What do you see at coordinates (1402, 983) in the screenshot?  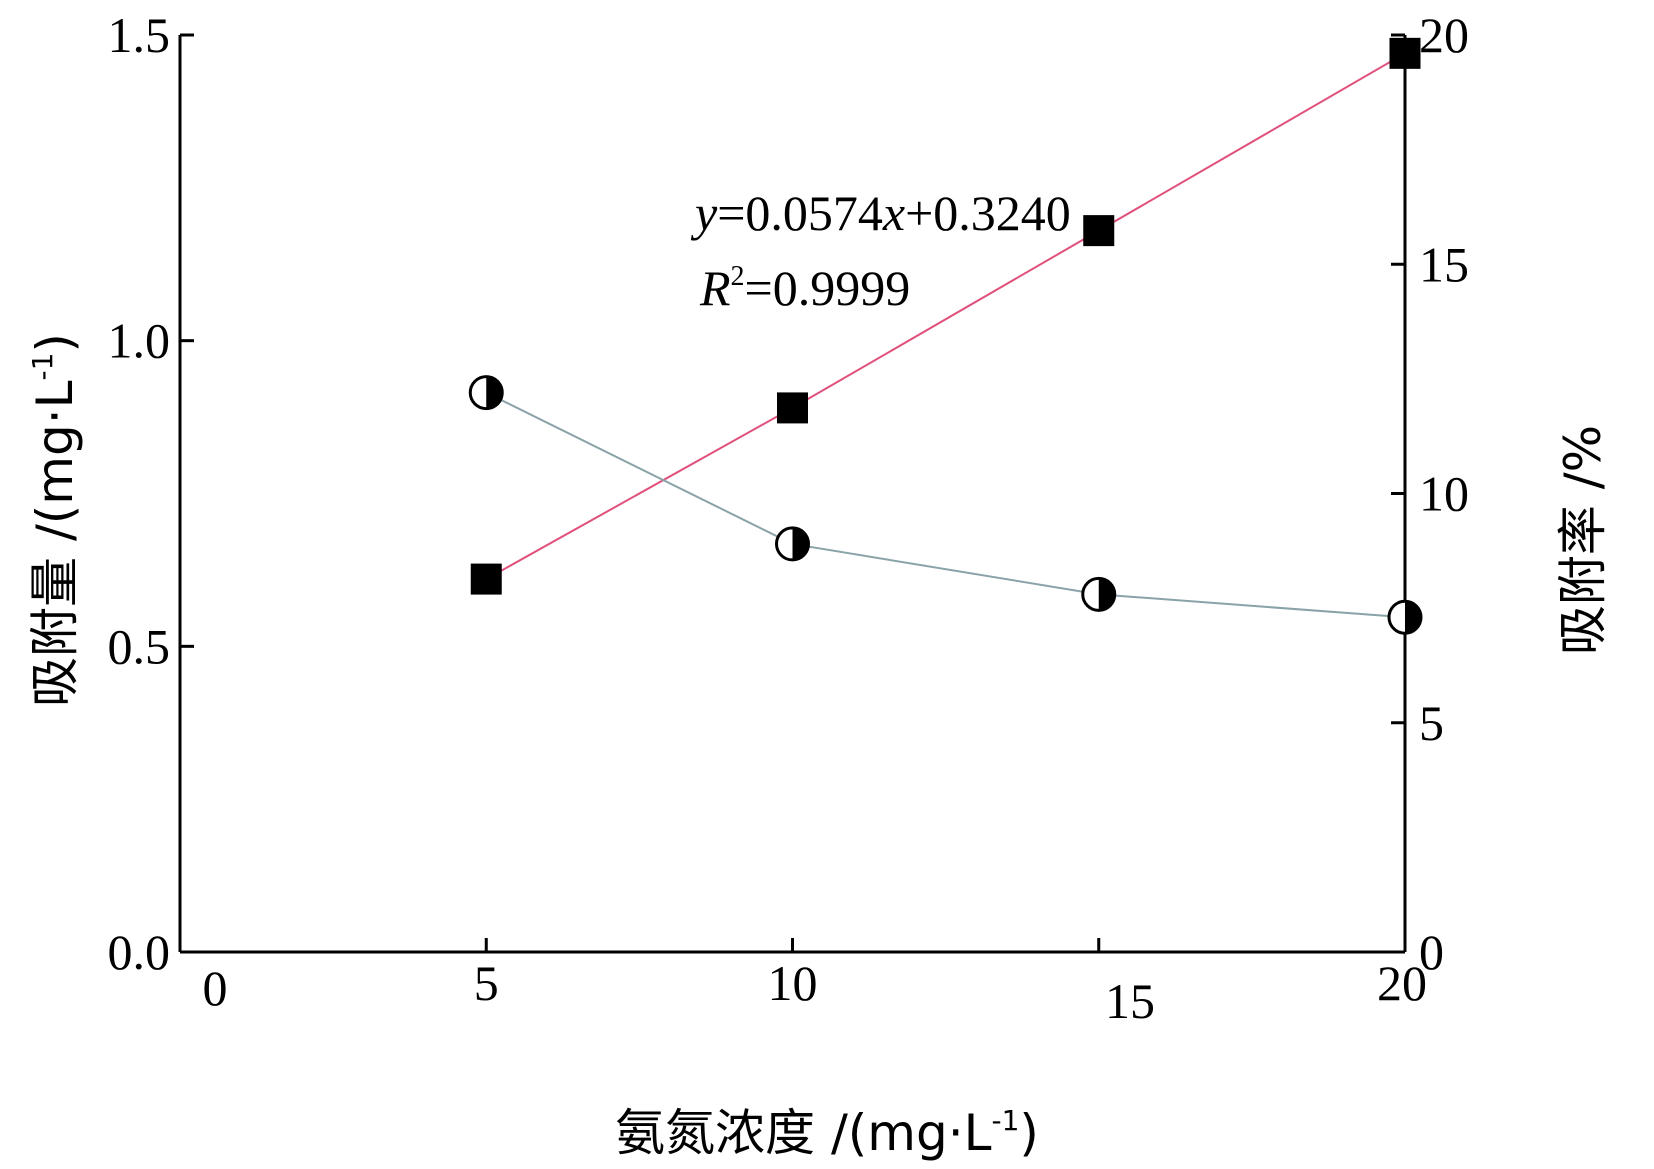 I see `x-tick-label-20: 20` at bounding box center [1402, 983].